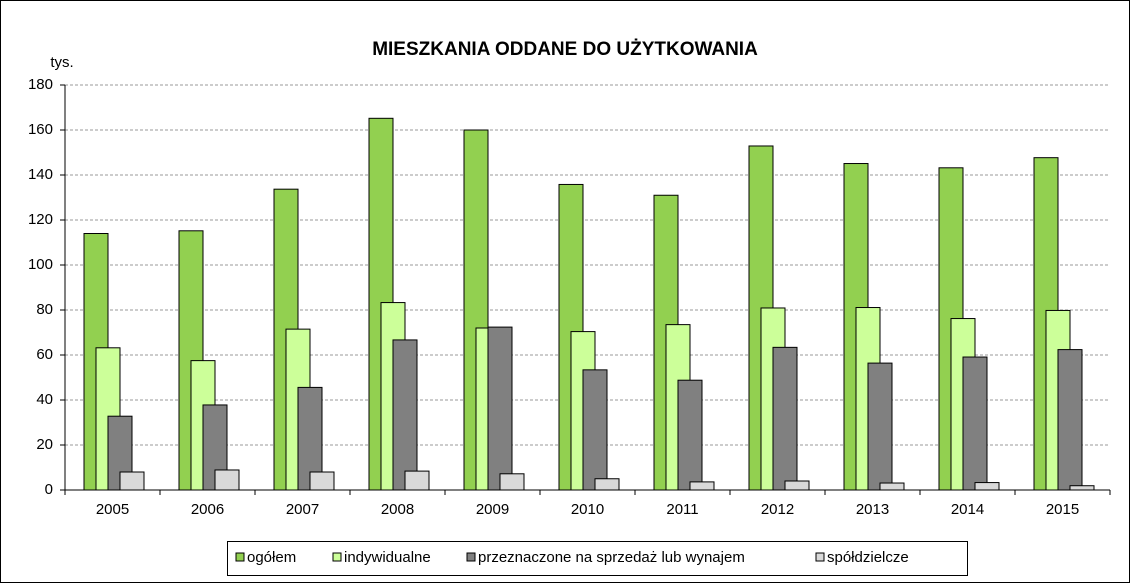 The image size is (1130, 583). Describe the element at coordinates (868, 557) in the screenshot. I see `legend-label: spółdzielcze` at that location.